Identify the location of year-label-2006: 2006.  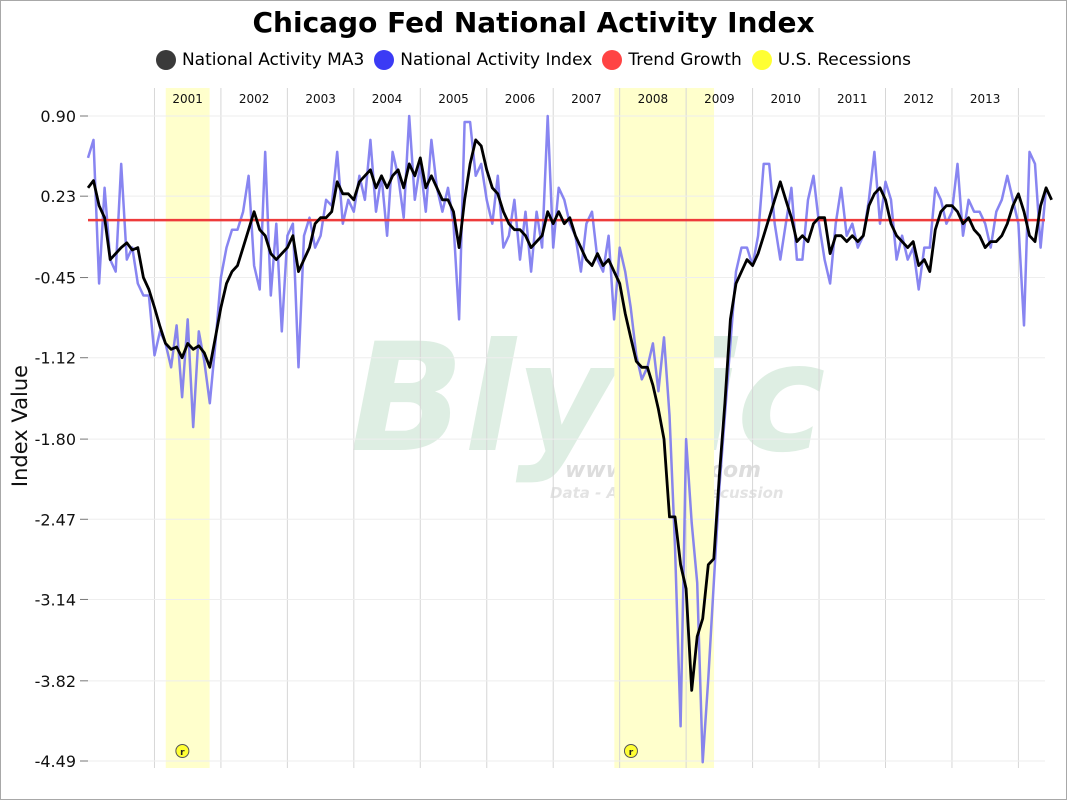
(520, 99).